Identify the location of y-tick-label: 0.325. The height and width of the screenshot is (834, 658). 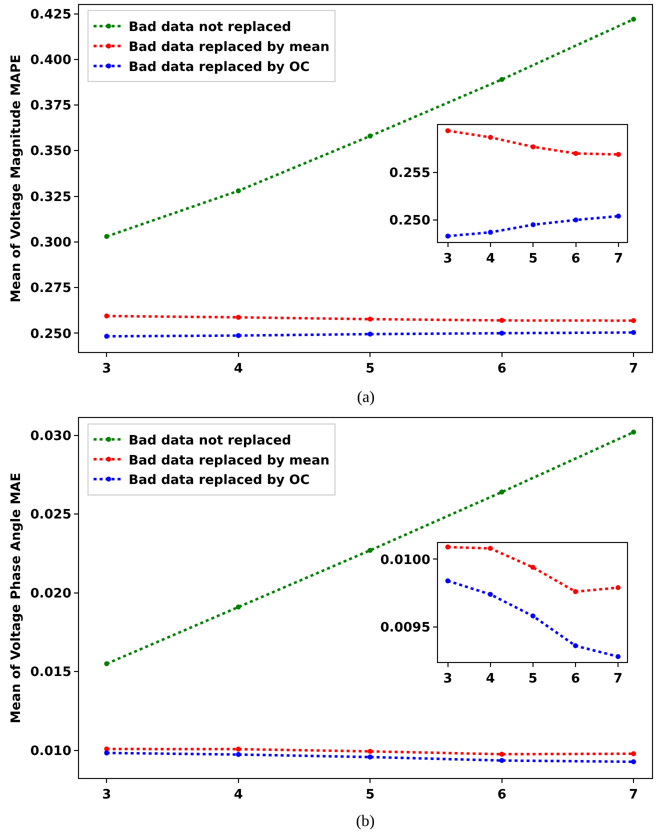
(51, 197).